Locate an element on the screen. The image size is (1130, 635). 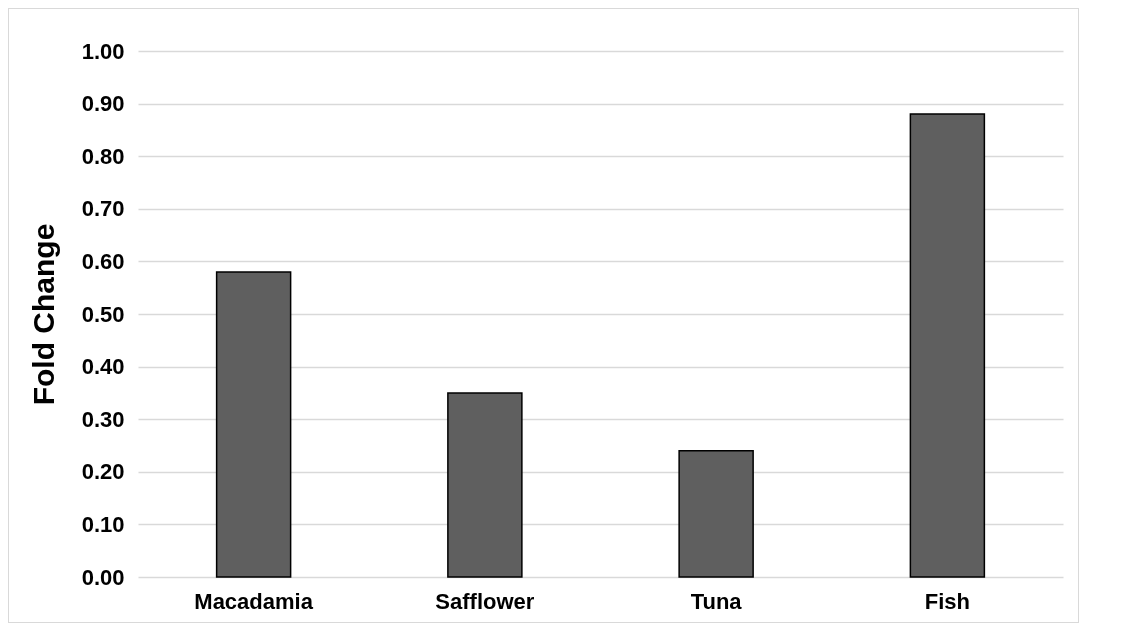
y-tick-label: 0.60 is located at coordinates (103, 261).